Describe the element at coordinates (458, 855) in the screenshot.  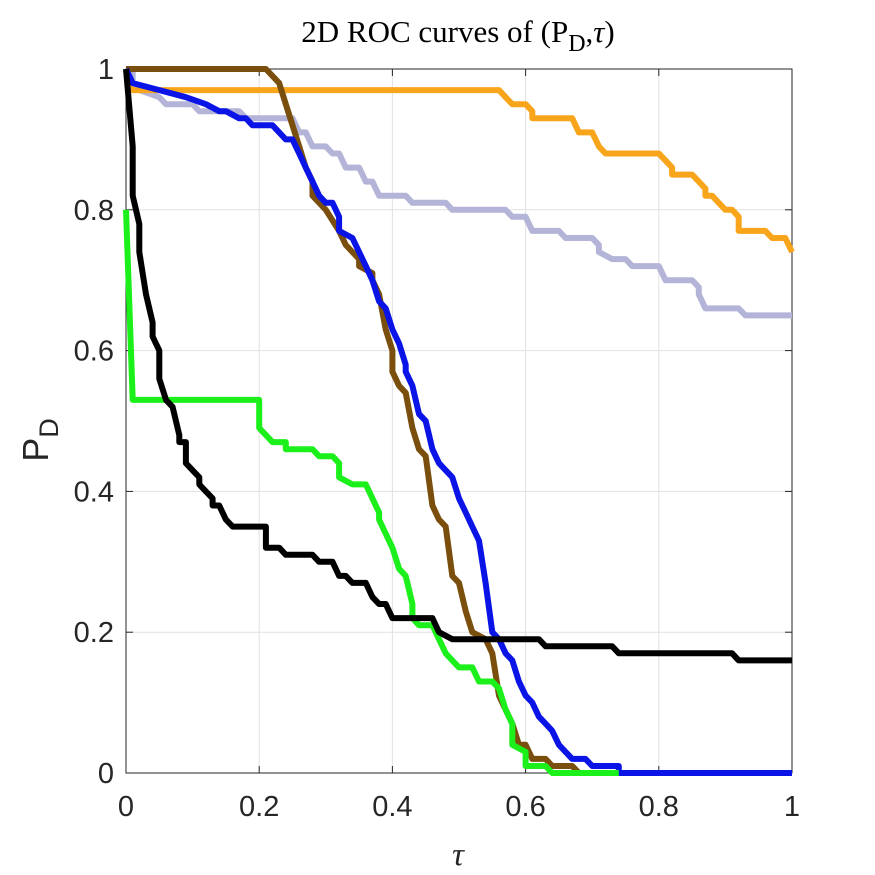
I see `x-axis-label: τ` at that location.